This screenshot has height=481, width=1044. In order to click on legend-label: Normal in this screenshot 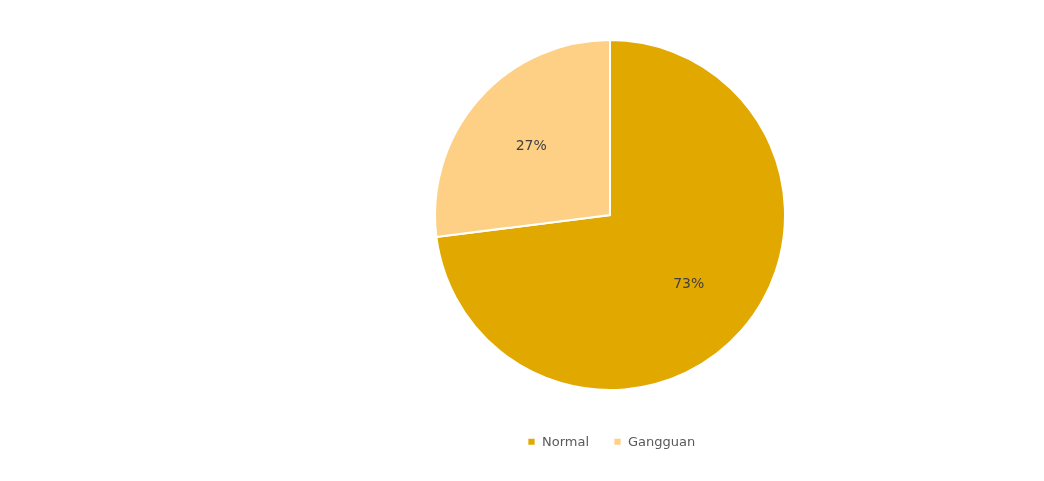, I will do `click(566, 441)`.